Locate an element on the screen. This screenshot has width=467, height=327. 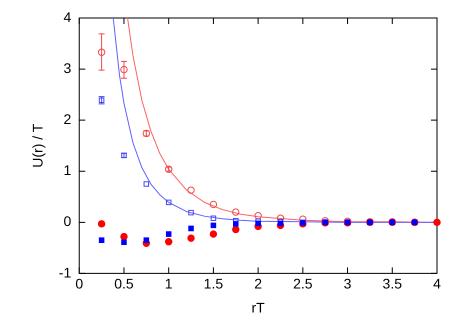
y-tick-label: 2 is located at coordinates (67, 119).